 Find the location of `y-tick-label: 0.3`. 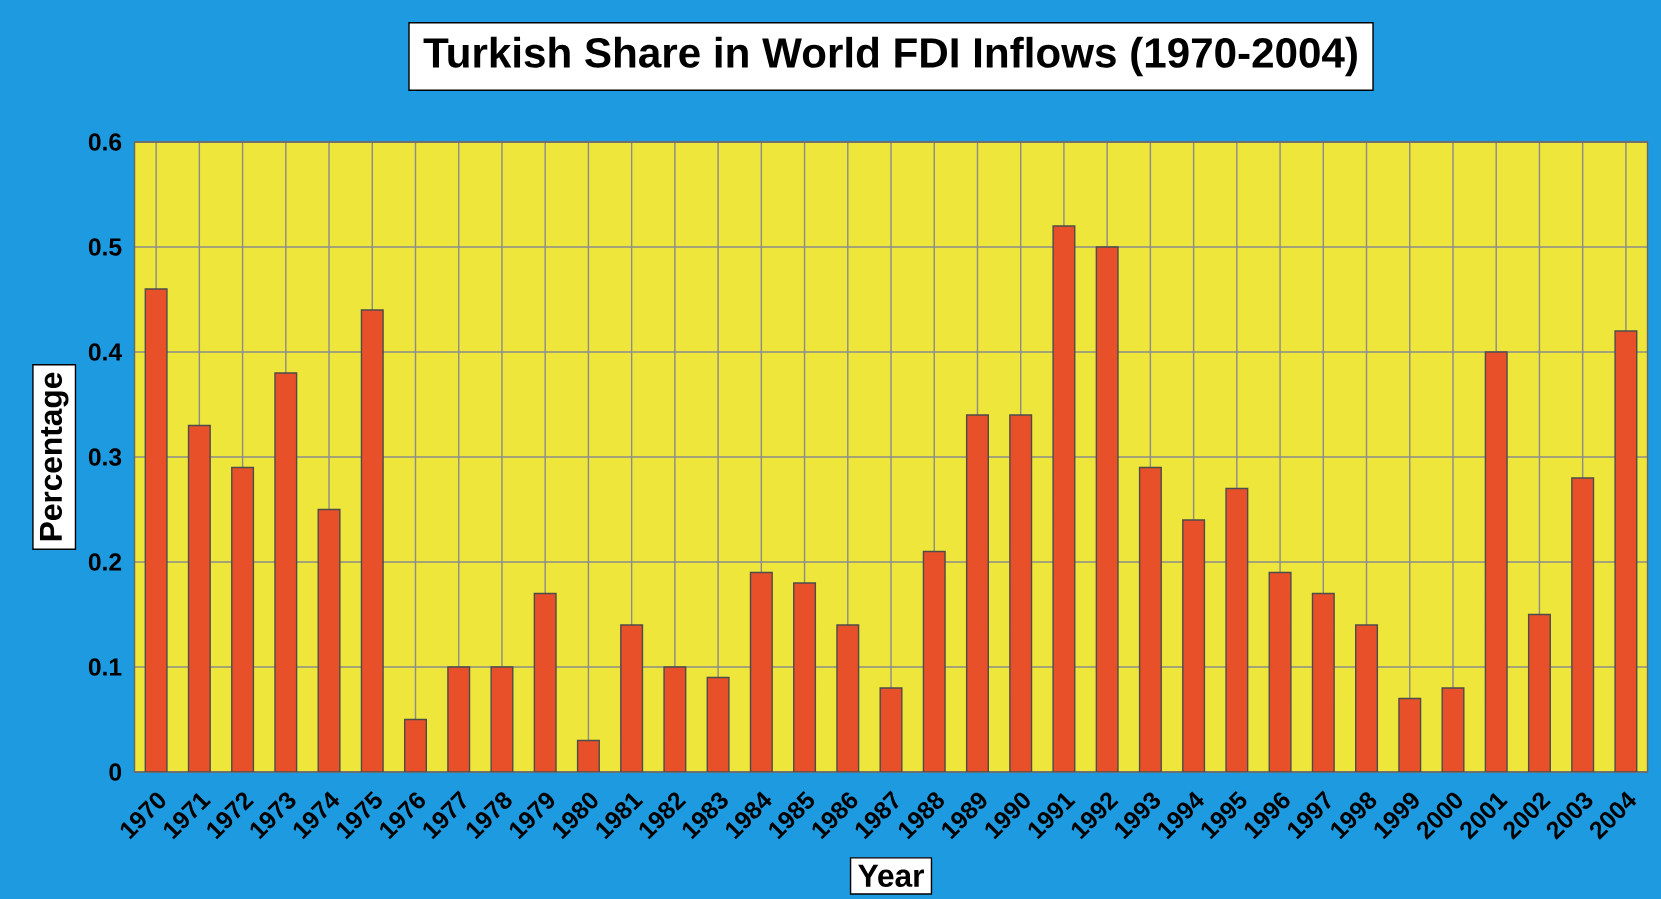

y-tick-label: 0.3 is located at coordinates (105, 457).